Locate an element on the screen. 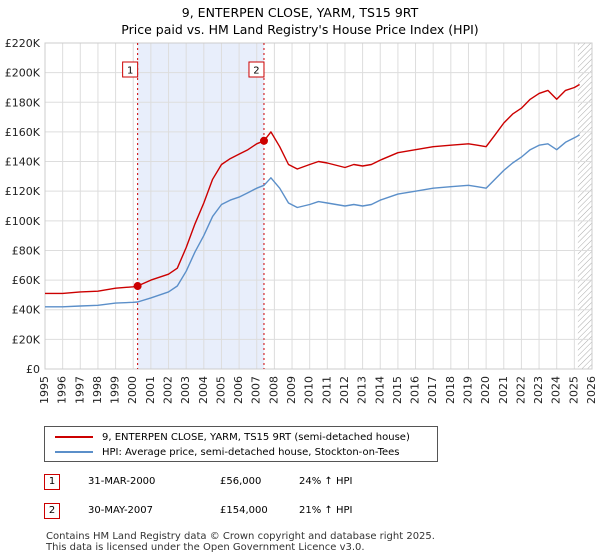 The image size is (600, 560). y-tick-label: £200K is located at coordinates (23, 73).